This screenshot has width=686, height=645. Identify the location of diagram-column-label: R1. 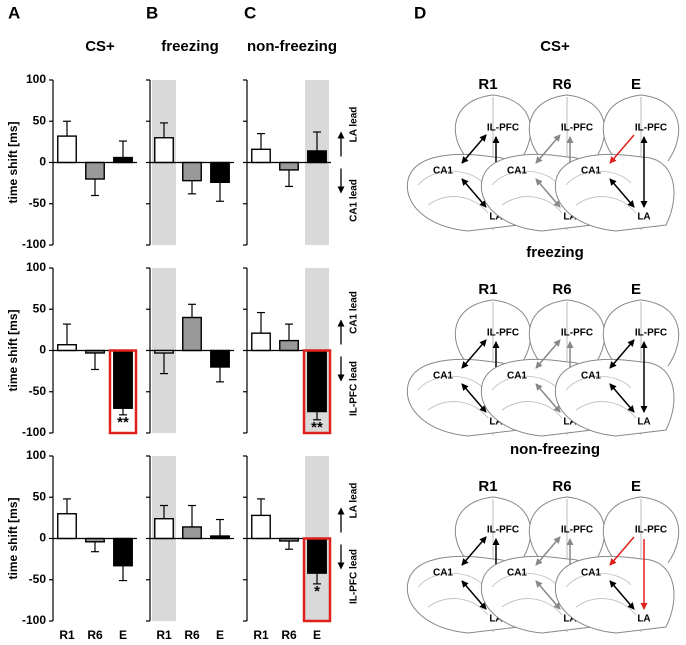
(487, 486).